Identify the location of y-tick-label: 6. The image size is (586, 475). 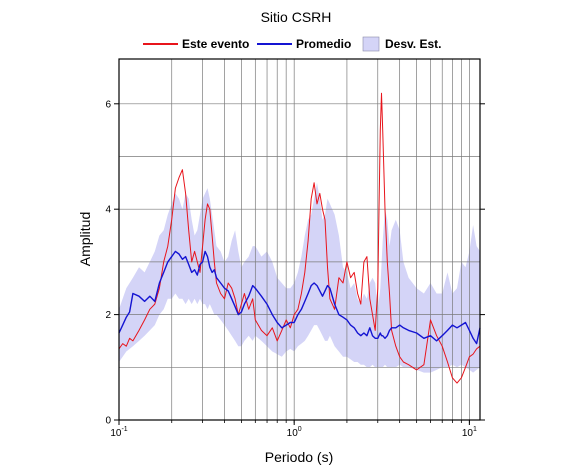
(108, 104).